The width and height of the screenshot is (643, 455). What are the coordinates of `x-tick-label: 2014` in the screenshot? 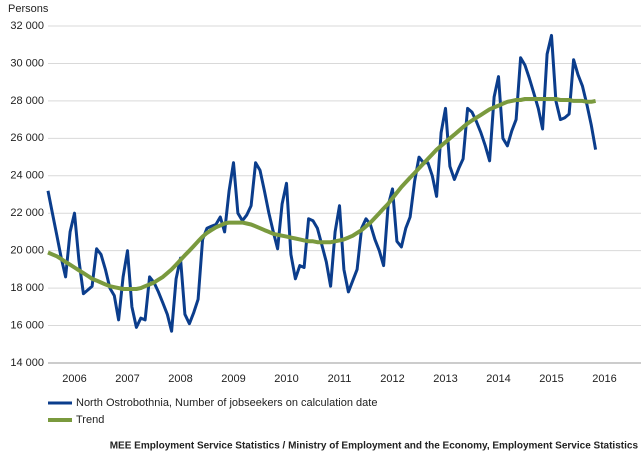 It's located at (498, 379).